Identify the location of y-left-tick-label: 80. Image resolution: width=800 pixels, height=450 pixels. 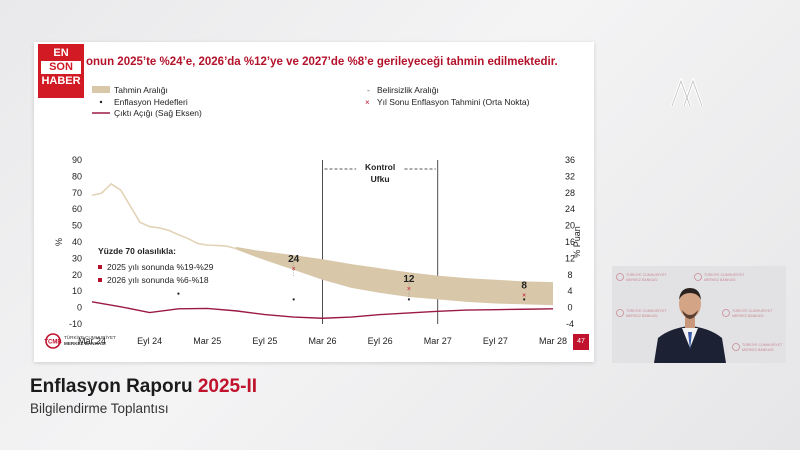
(77, 176).